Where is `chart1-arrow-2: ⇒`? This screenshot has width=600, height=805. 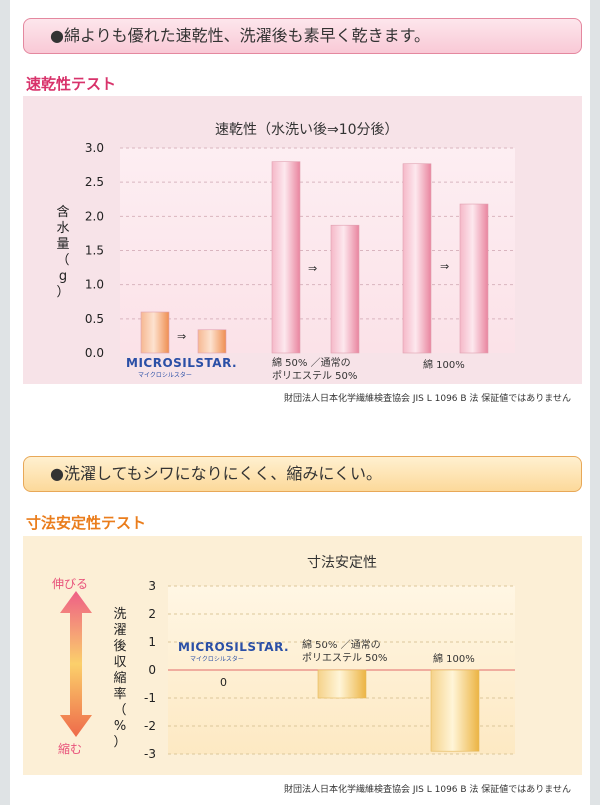 chart1-arrow-2: ⇒ is located at coordinates (313, 268).